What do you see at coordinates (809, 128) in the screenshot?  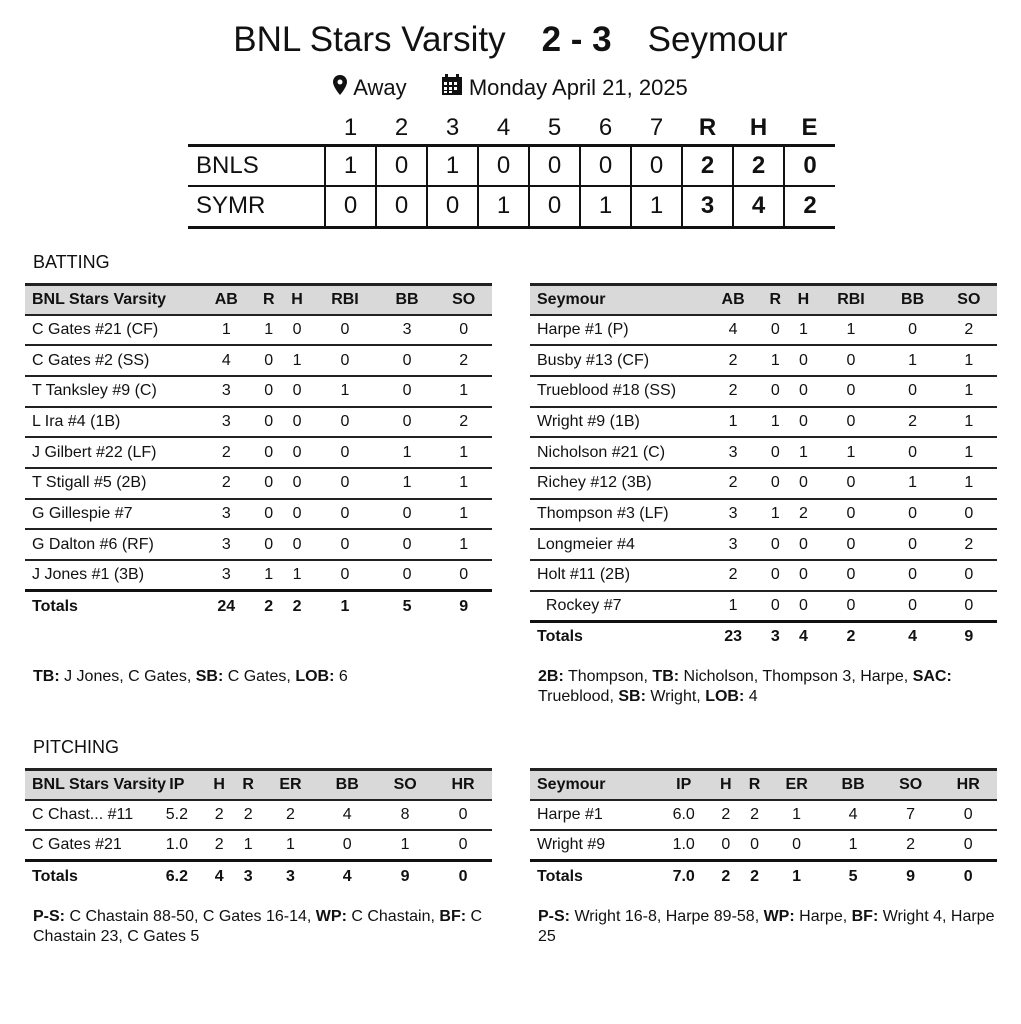 I see `inning-header: E` at bounding box center [809, 128].